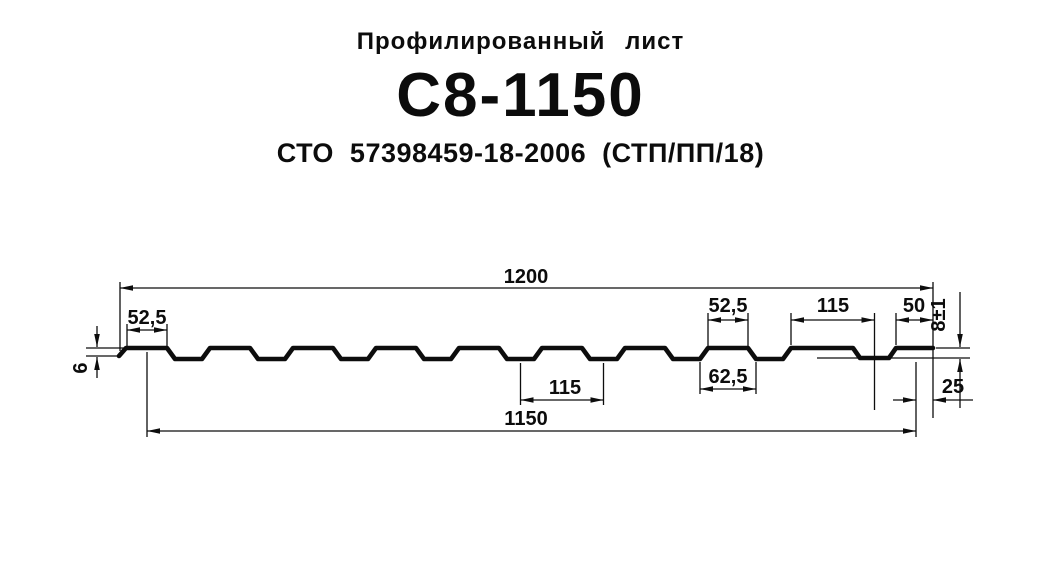 The height and width of the screenshot is (569, 1041). I want to click on profile-model-title: С8-1150, so click(520, 95).